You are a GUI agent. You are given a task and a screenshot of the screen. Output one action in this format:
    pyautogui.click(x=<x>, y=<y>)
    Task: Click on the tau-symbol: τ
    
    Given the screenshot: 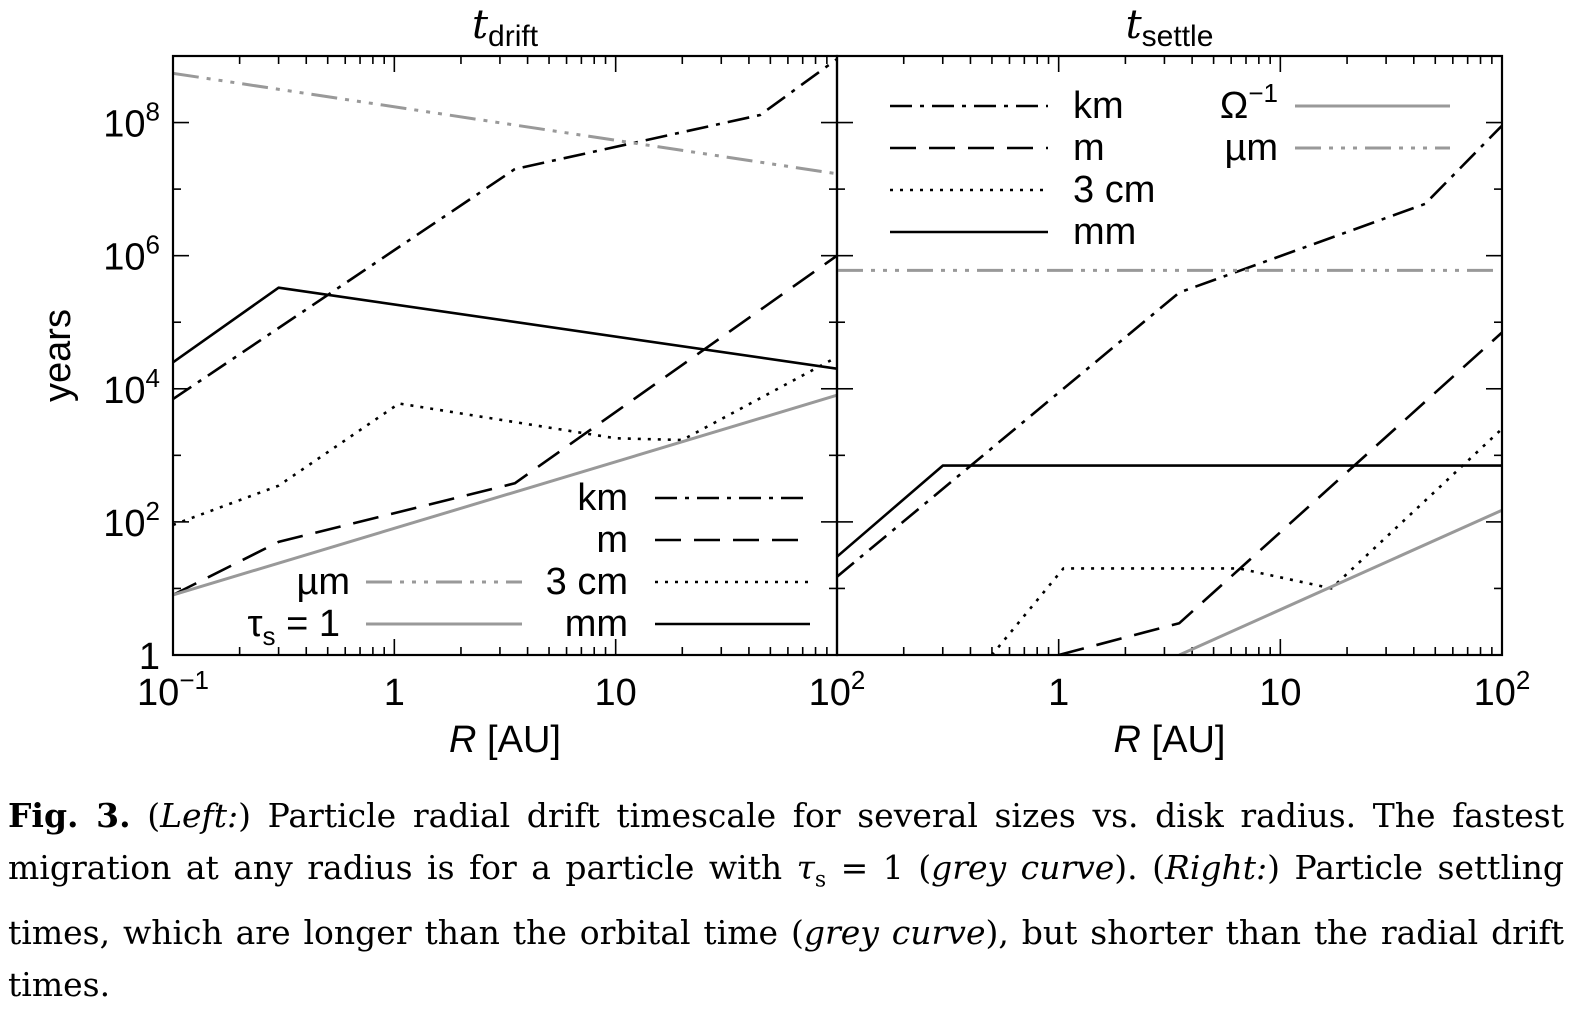 What is the action you would take?
    pyautogui.click(x=805, y=867)
    